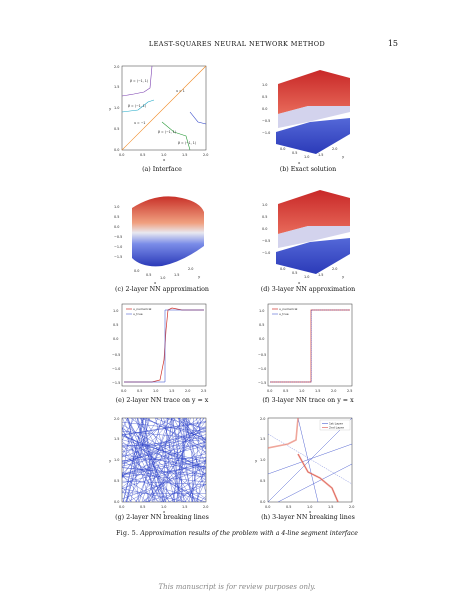  I want to click on caption-f: (f) 3-layer NN trace on y = x, so click(308, 400).